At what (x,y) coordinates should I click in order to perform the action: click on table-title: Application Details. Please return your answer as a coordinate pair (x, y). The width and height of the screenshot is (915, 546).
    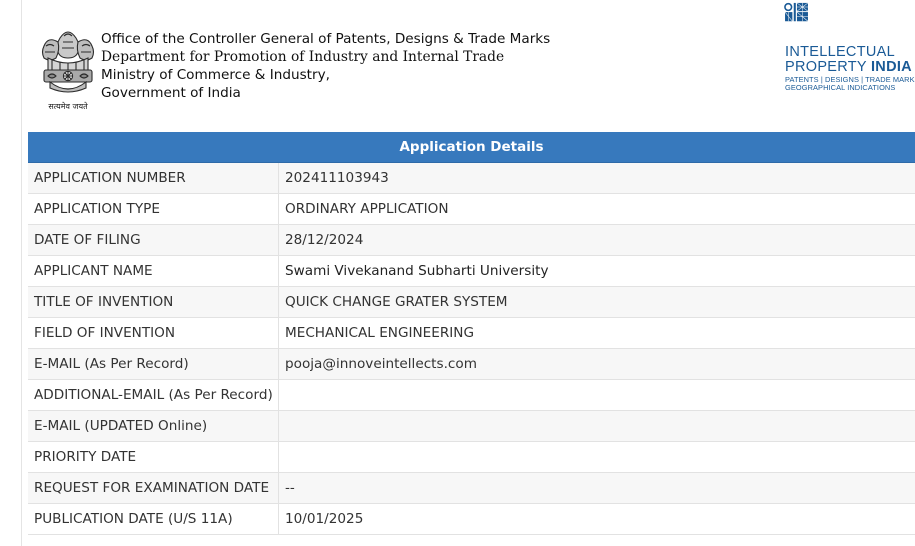
    Looking at the image, I should click on (471, 147).